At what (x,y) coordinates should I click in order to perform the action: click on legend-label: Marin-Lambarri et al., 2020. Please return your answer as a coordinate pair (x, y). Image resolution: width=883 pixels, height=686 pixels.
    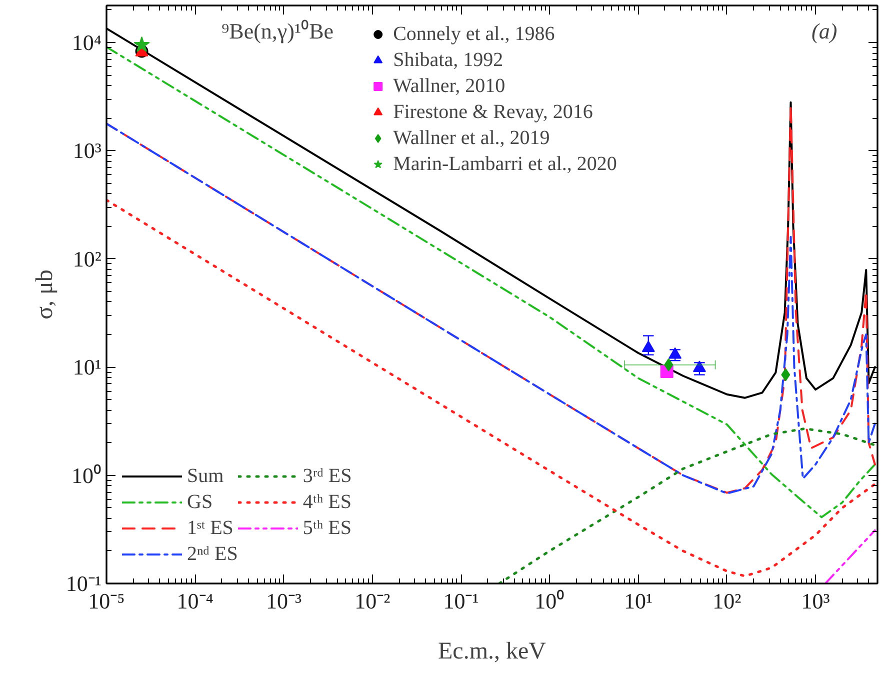
    Looking at the image, I should click on (505, 164).